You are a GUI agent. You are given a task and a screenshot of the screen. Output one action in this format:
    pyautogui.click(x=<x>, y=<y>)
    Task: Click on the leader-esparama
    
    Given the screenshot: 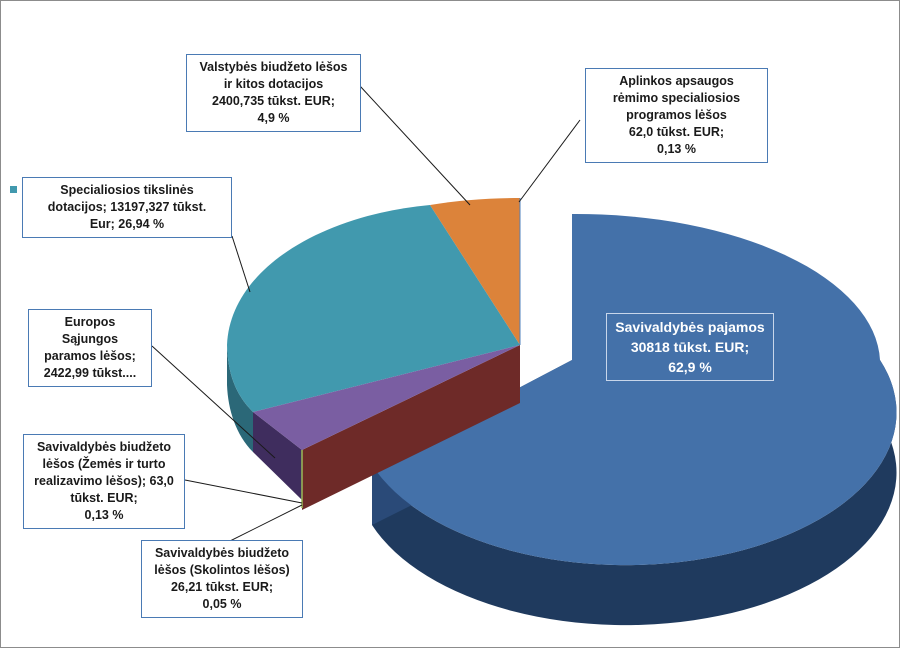 What is the action you would take?
    pyautogui.click(x=213, y=402)
    